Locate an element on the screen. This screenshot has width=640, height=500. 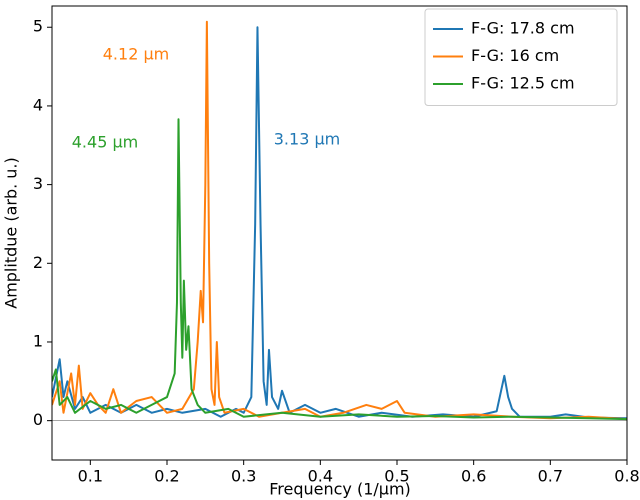
legend-label: F-G: 17.8 cm is located at coordinates (523, 28).